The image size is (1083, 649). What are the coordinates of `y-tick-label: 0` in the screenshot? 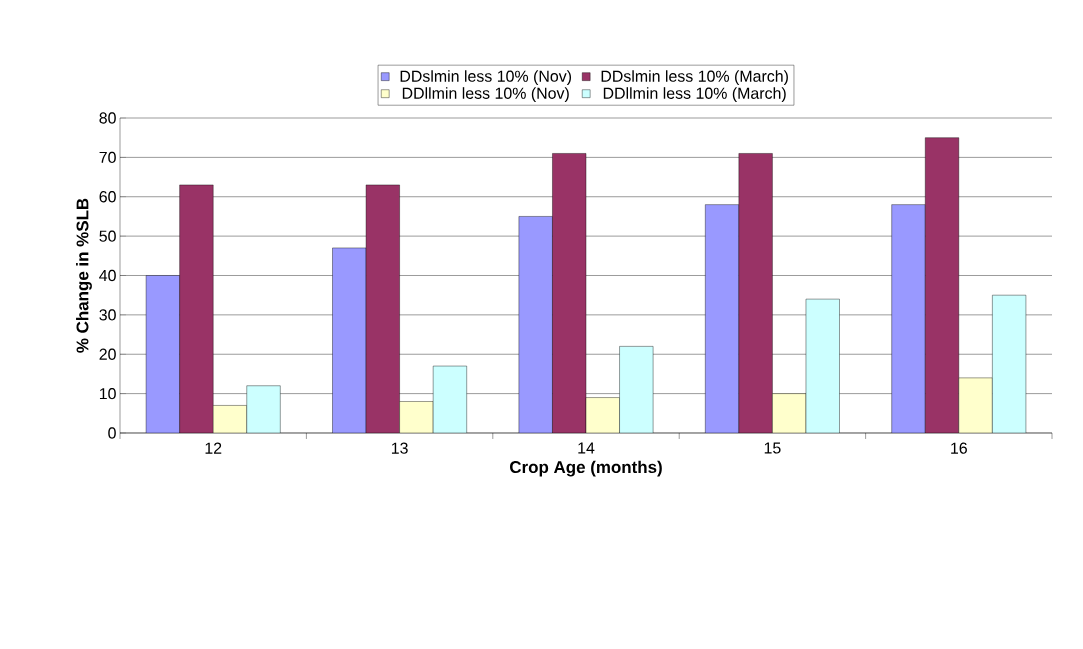 It's located at (112, 433).